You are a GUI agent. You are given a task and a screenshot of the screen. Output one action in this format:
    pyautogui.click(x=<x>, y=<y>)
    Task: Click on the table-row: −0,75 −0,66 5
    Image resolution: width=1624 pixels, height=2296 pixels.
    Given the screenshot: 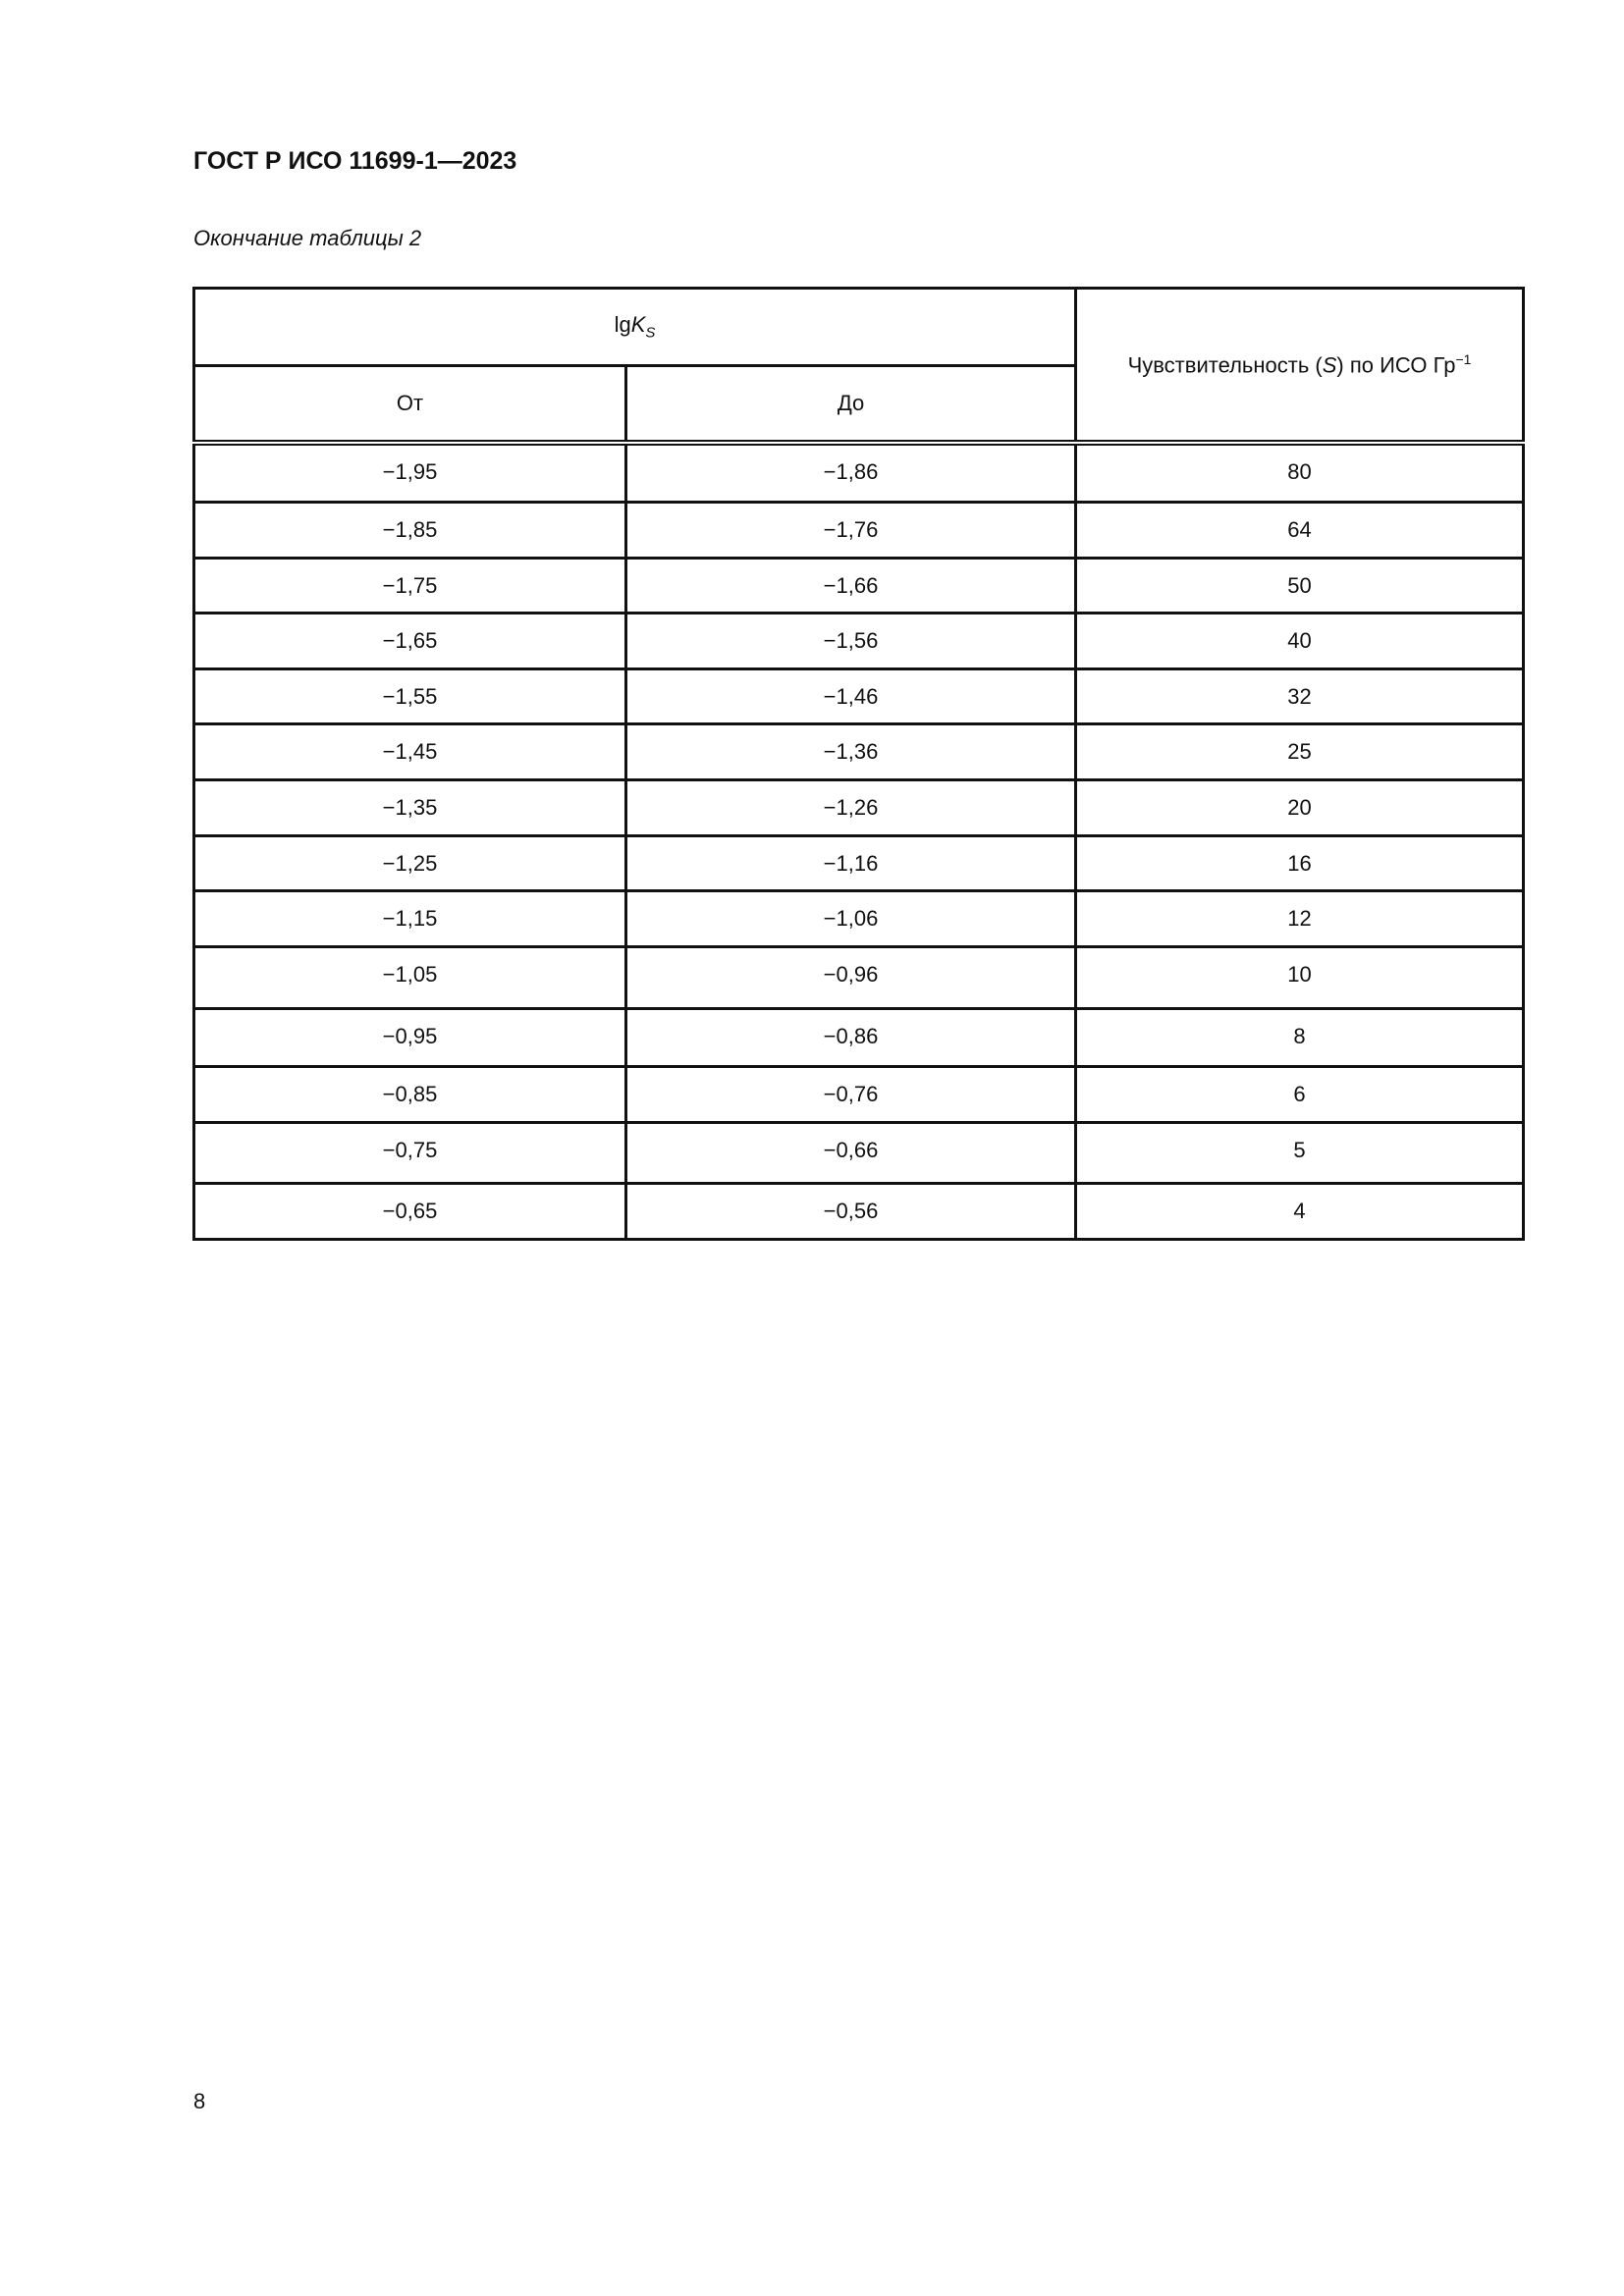 What is the action you would take?
    pyautogui.click(x=859, y=1152)
    